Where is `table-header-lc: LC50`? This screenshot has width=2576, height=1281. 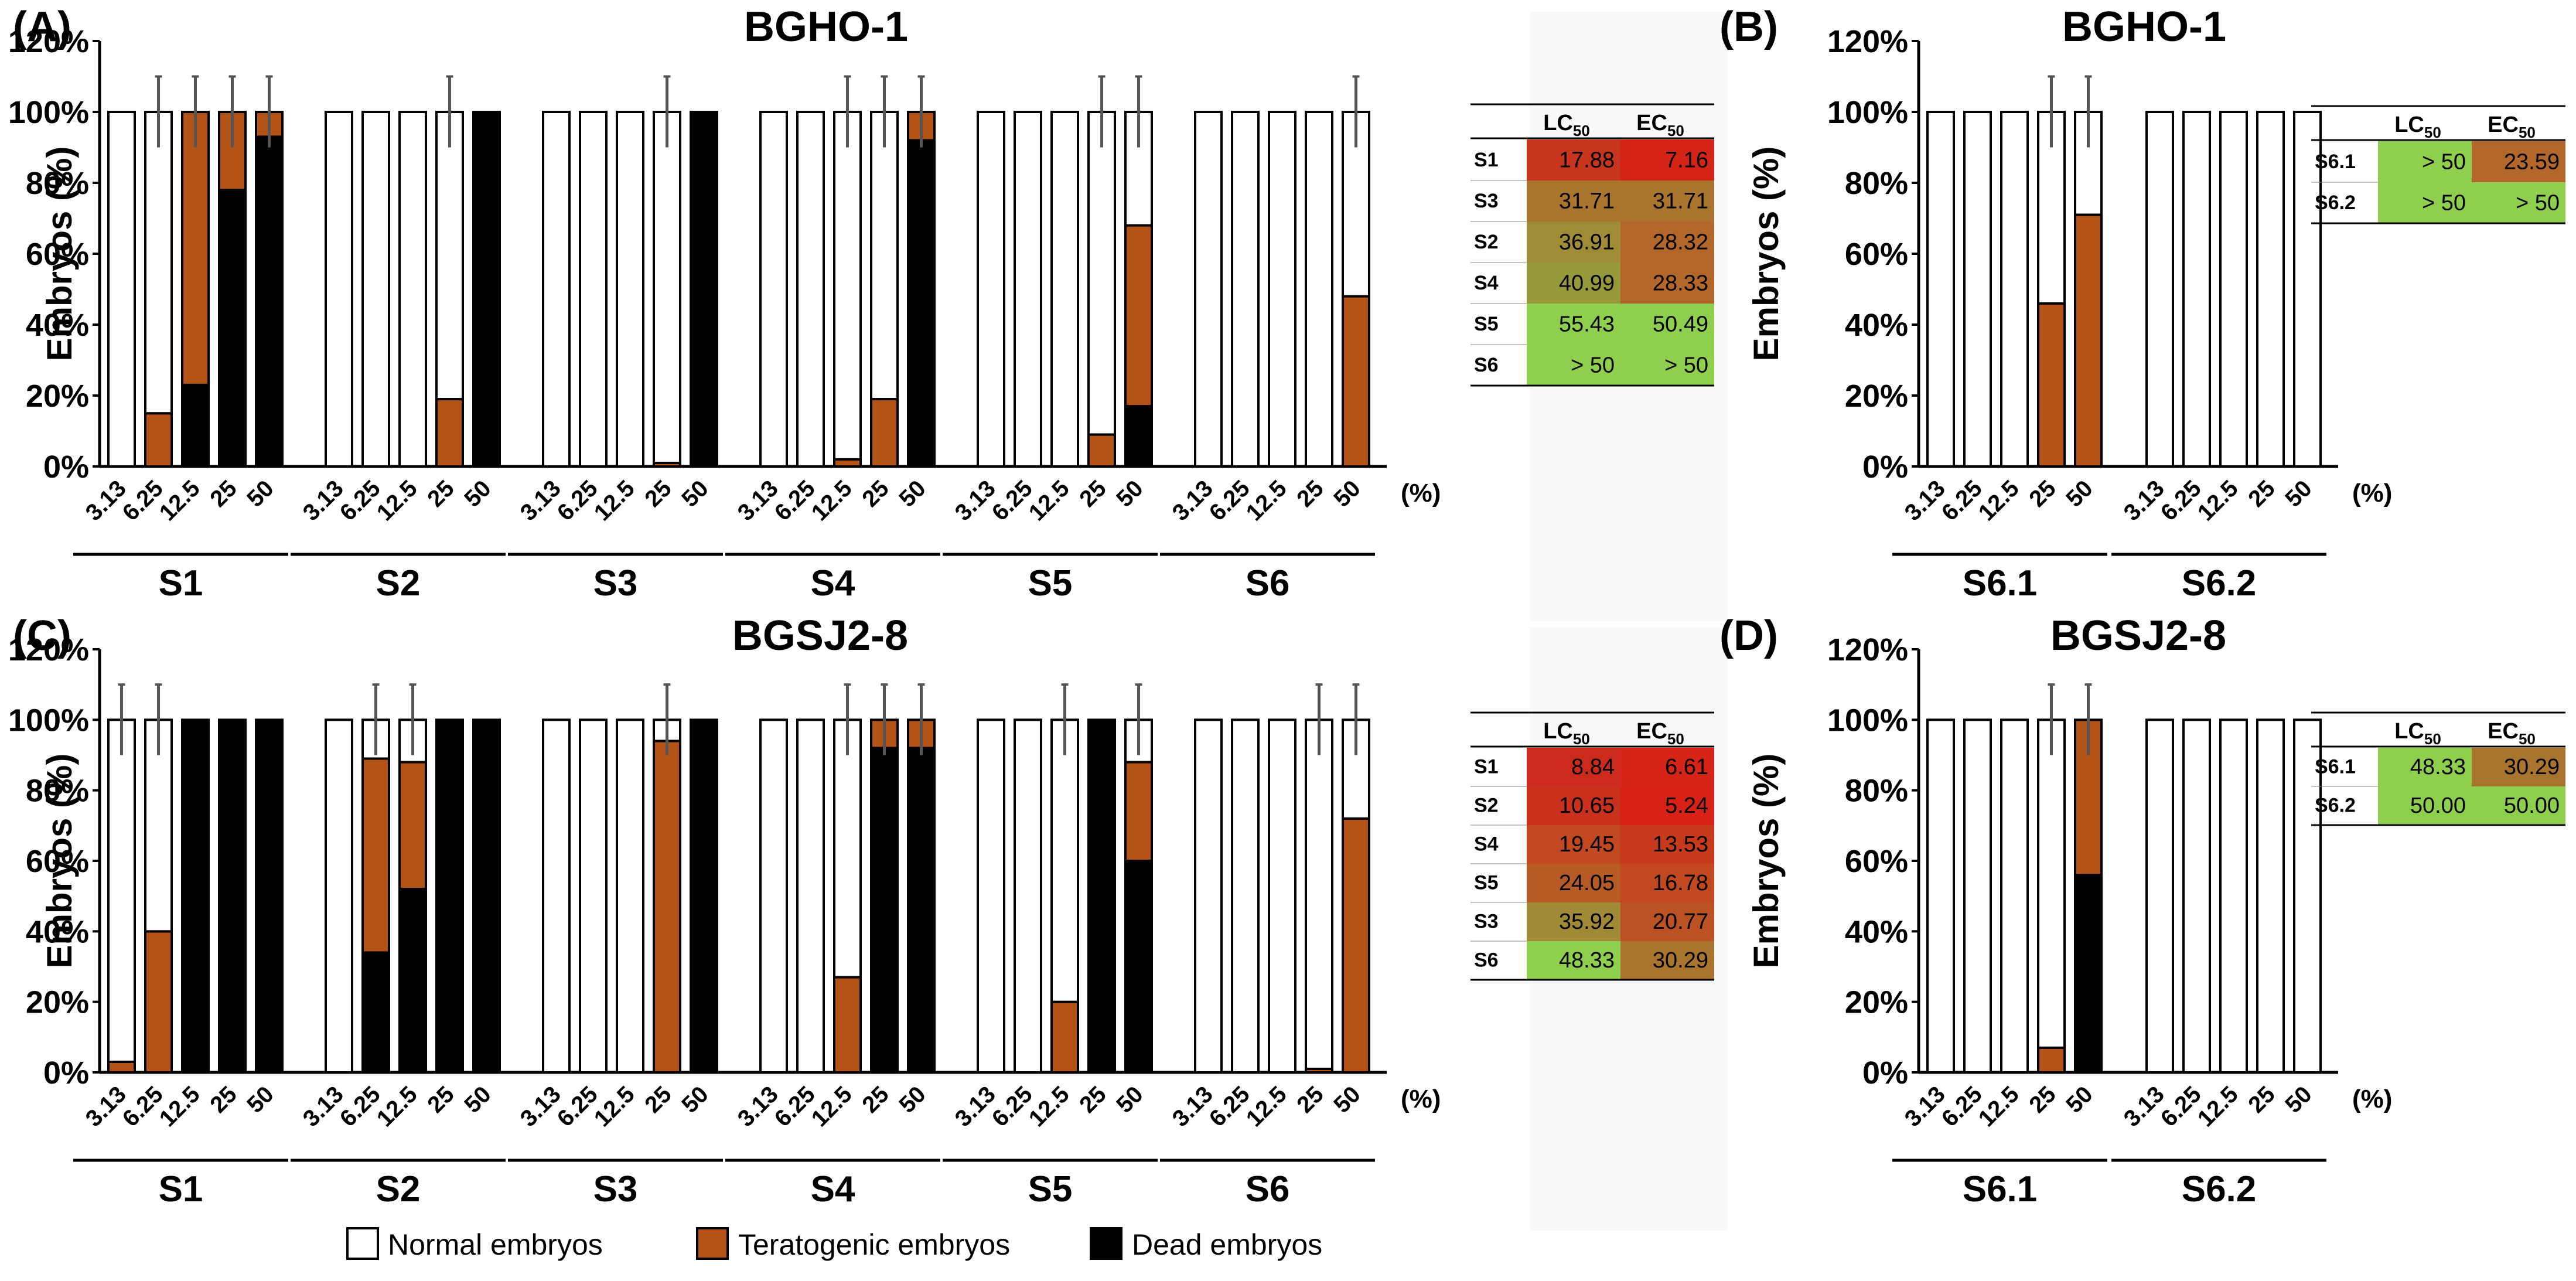 table-header-lc: LC50 is located at coordinates (2417, 733).